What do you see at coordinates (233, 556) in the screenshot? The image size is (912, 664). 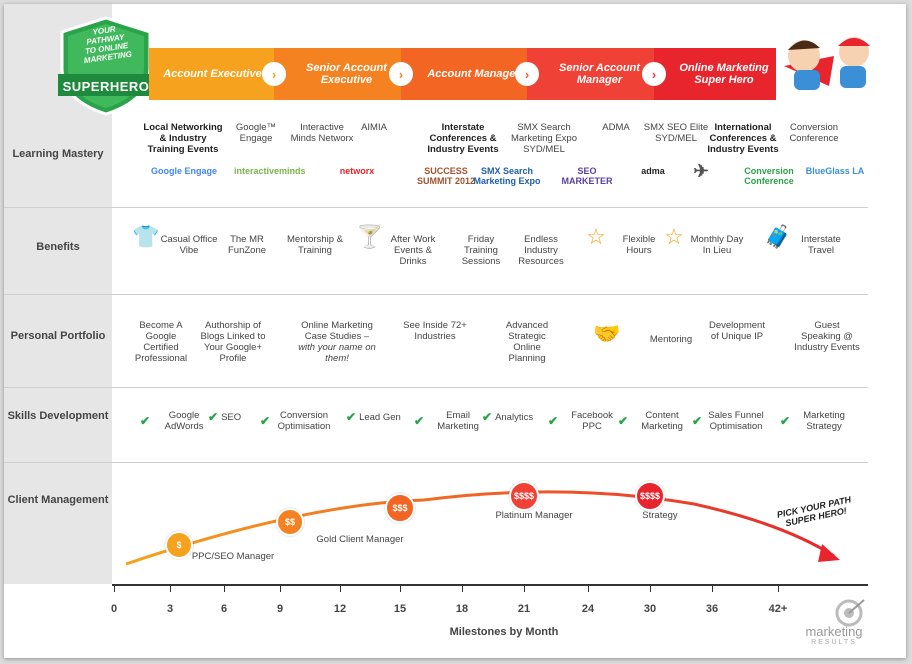 I see `milestone-label: PPC/SEO Manager` at bounding box center [233, 556].